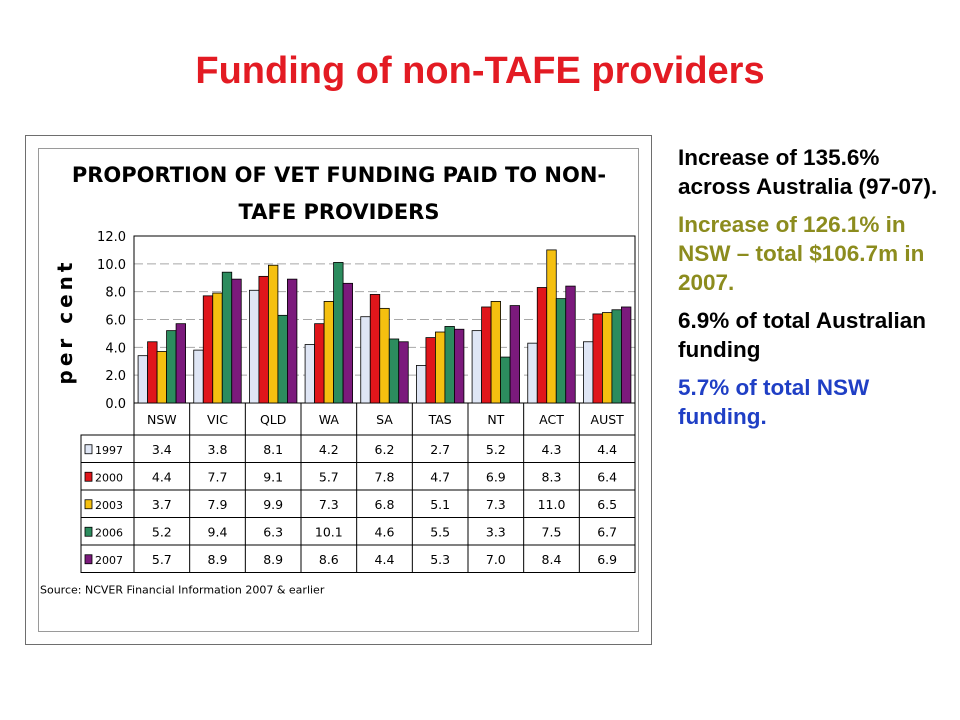 Image resolution: width=960 pixels, height=720 pixels. I want to click on bar-1997-TAS, so click(421, 384).